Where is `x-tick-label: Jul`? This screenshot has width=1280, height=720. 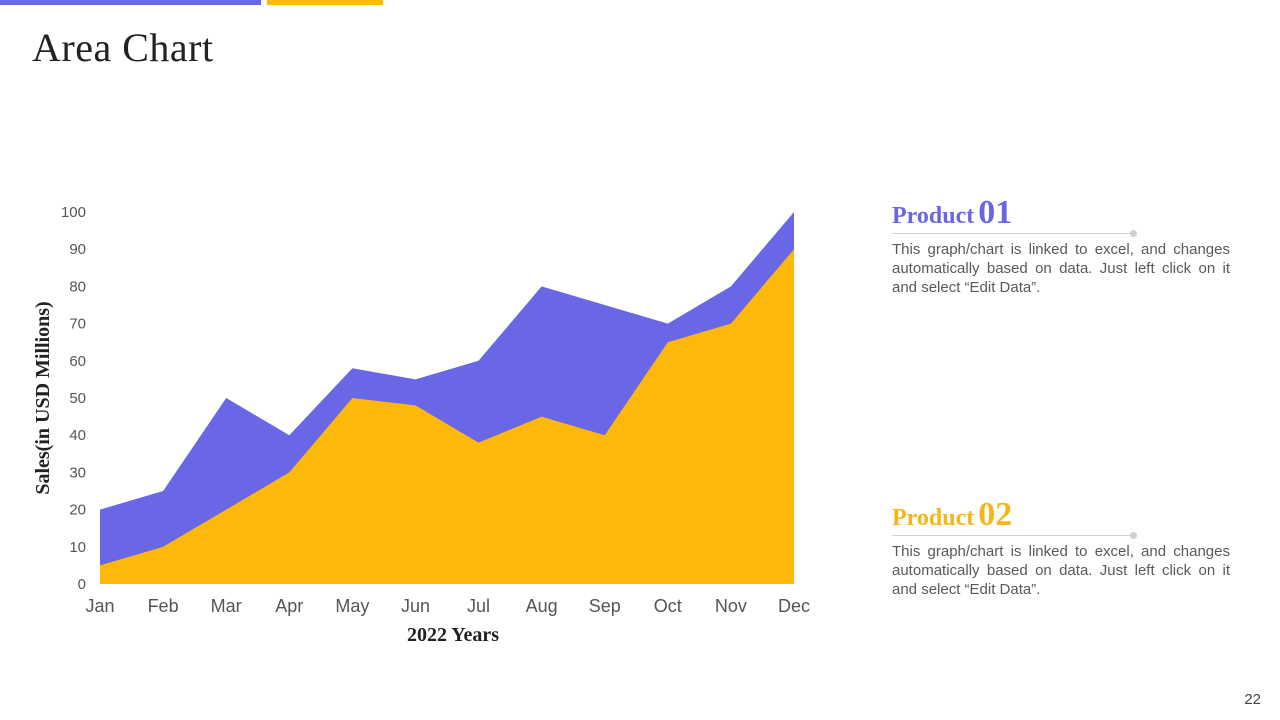
x-tick-label: Jul is located at coordinates (478, 606).